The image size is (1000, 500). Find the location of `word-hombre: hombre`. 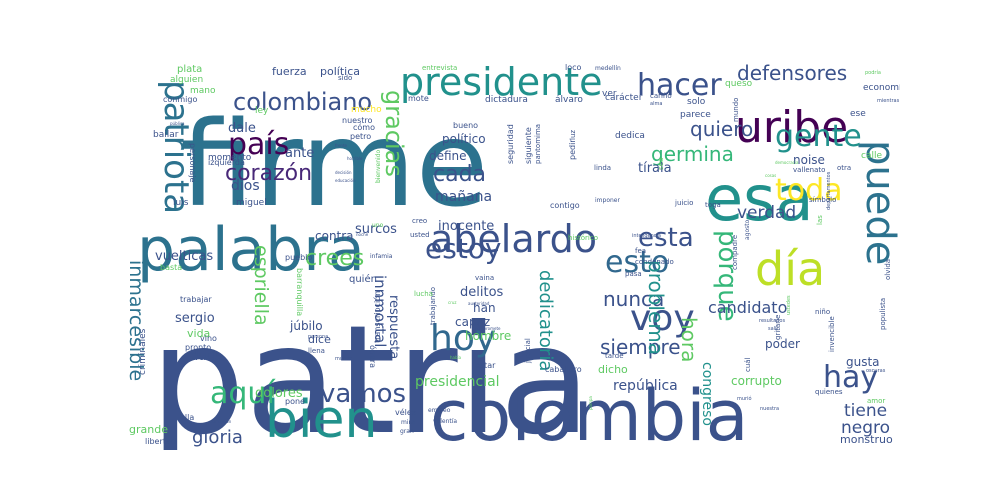

word-hombre: hombre is located at coordinates (488, 336).